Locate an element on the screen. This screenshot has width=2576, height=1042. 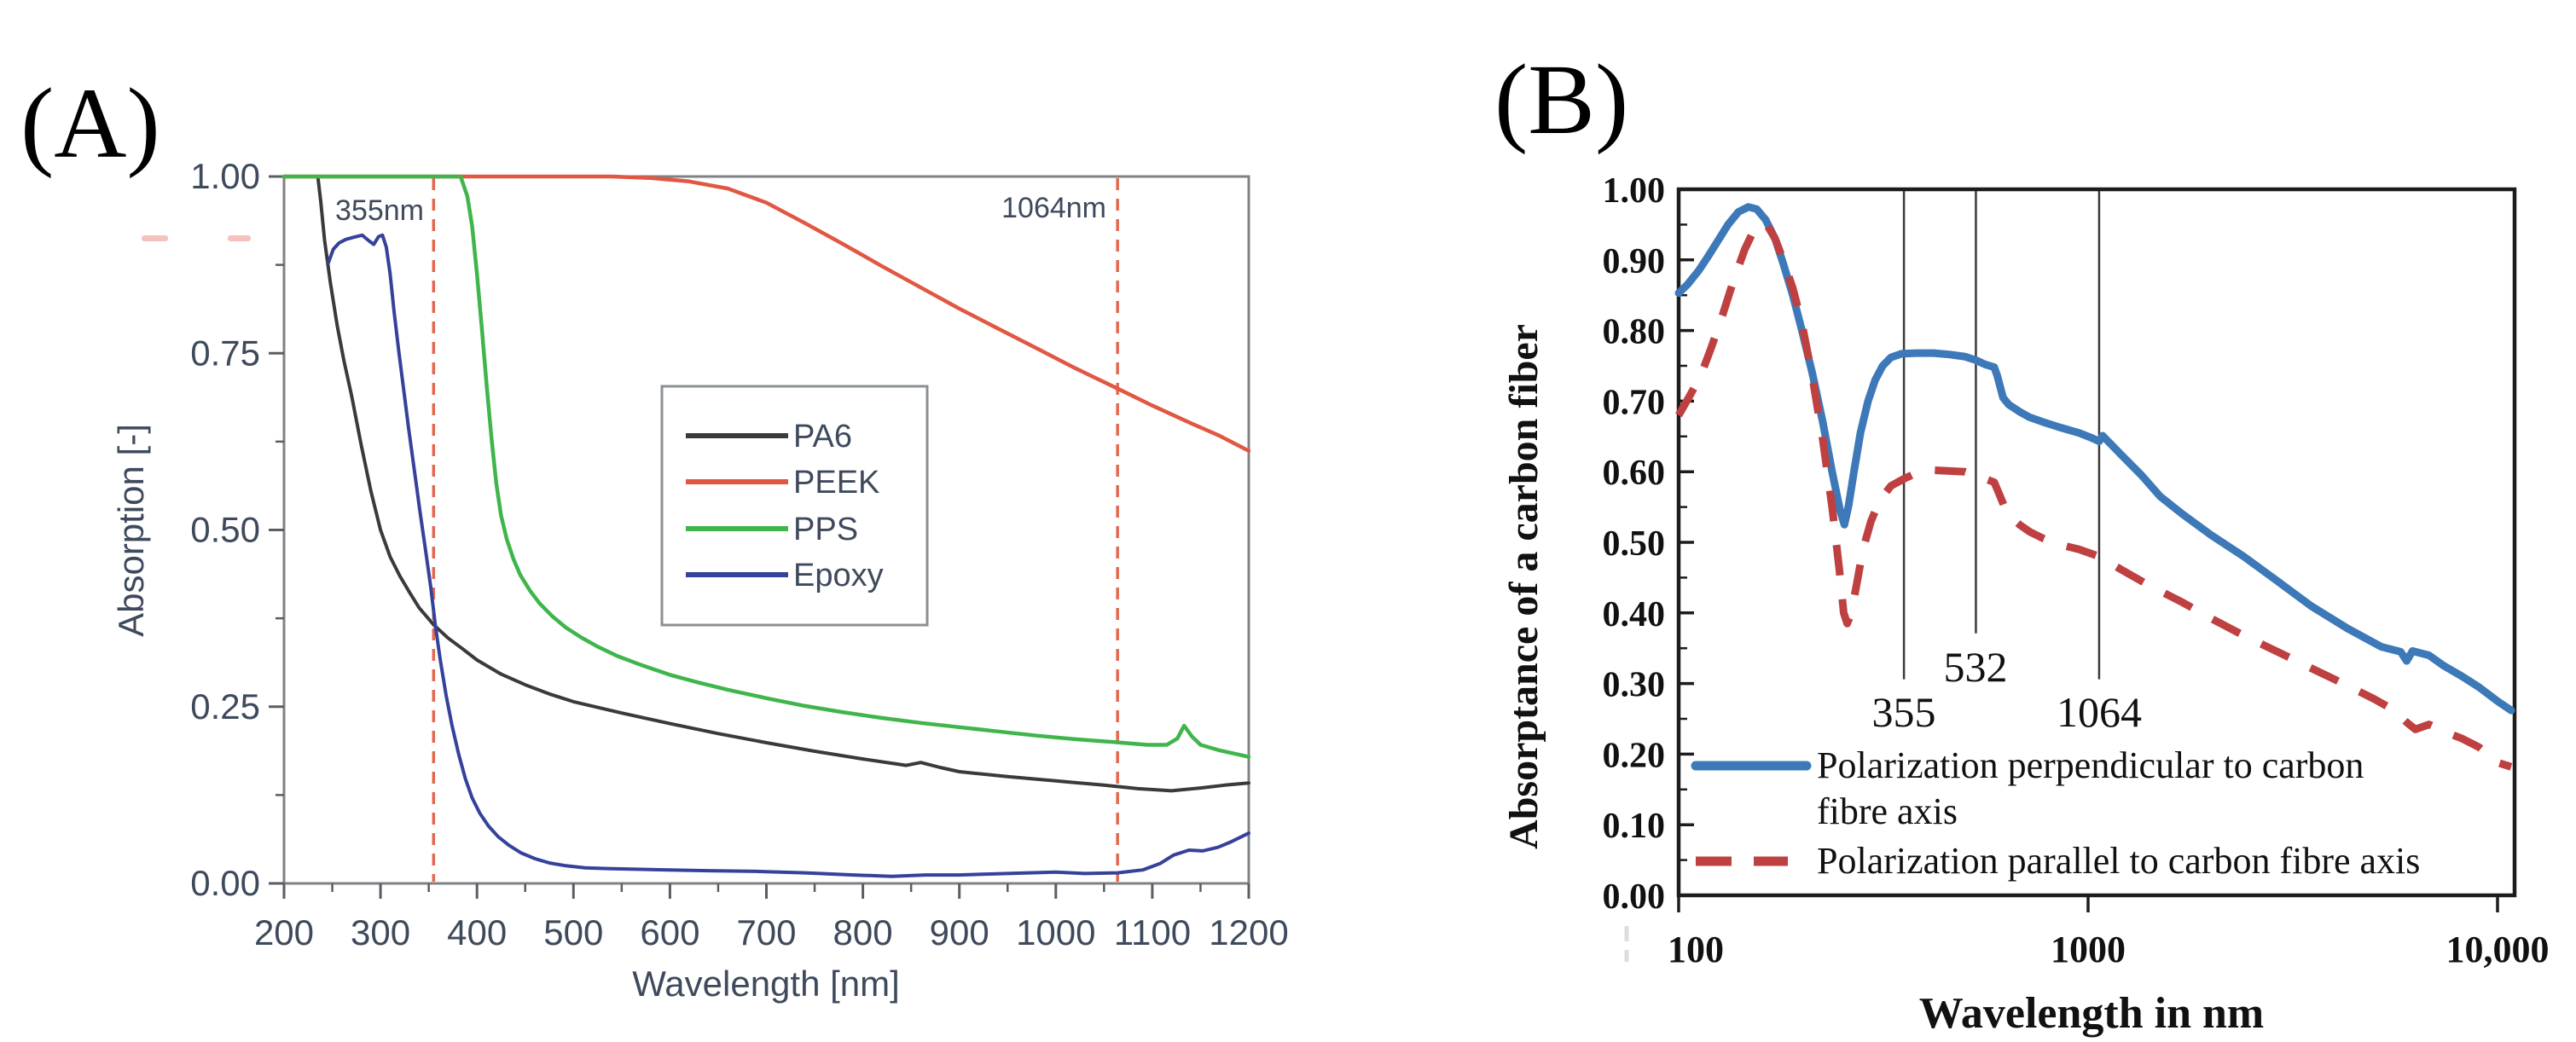
y-tick-label-b: 0.20 is located at coordinates (1634, 755).